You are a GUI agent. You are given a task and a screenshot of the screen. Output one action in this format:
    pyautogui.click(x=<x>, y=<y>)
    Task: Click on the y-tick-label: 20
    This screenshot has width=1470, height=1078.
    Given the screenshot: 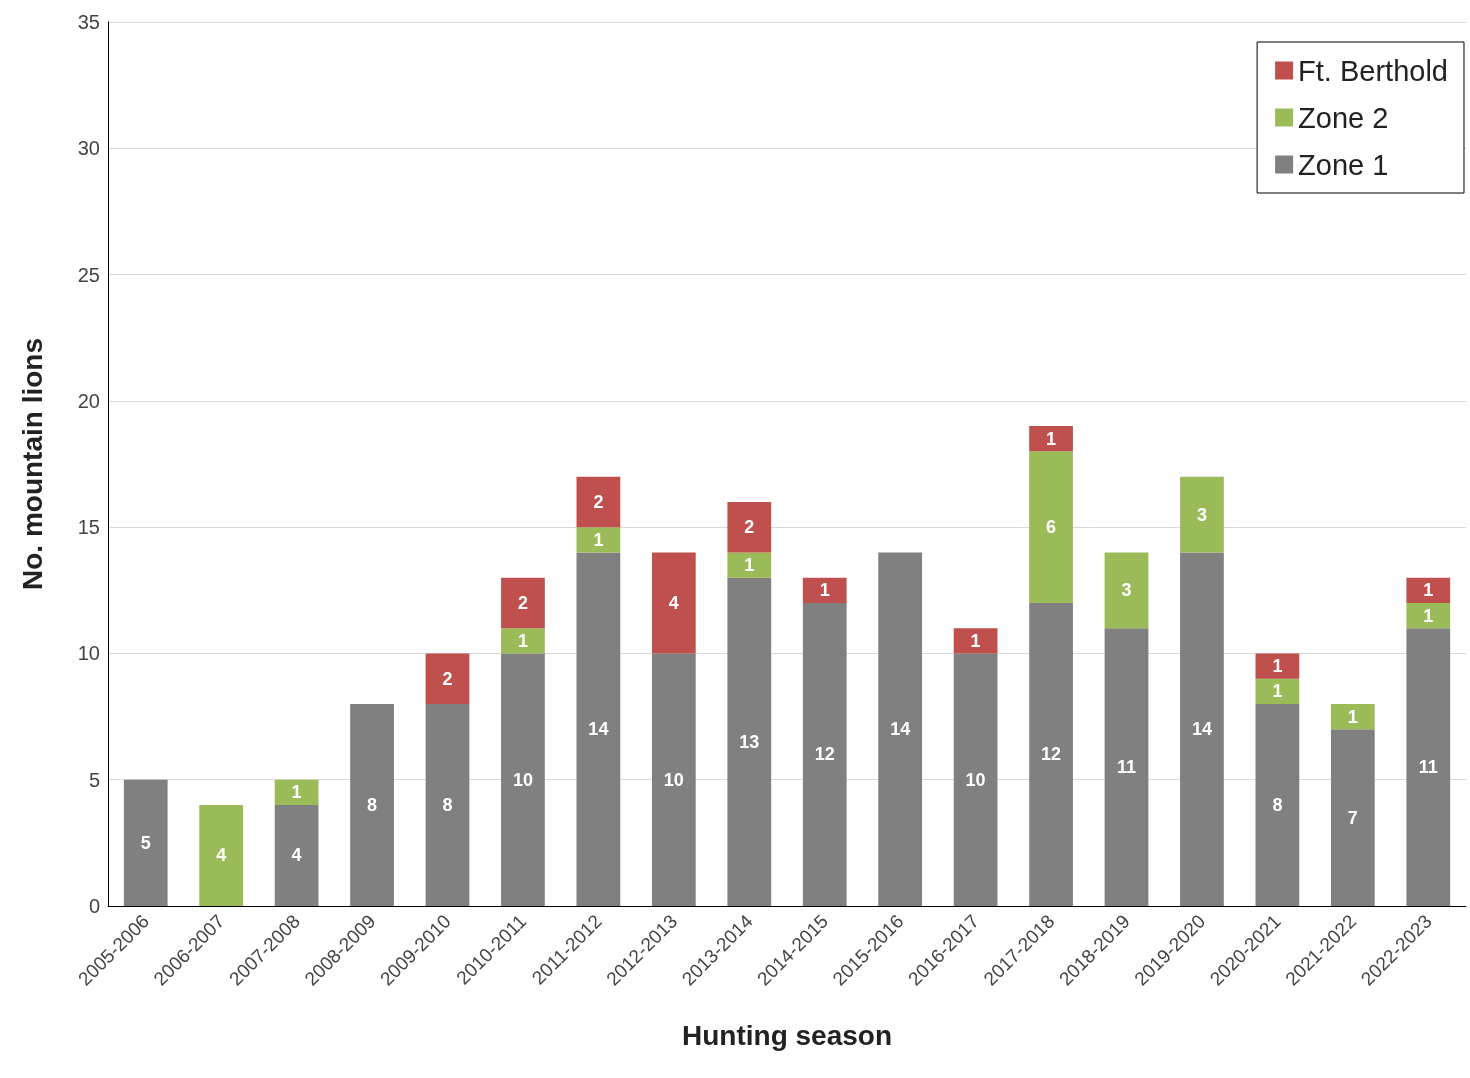 What is the action you would take?
    pyautogui.click(x=88, y=400)
    